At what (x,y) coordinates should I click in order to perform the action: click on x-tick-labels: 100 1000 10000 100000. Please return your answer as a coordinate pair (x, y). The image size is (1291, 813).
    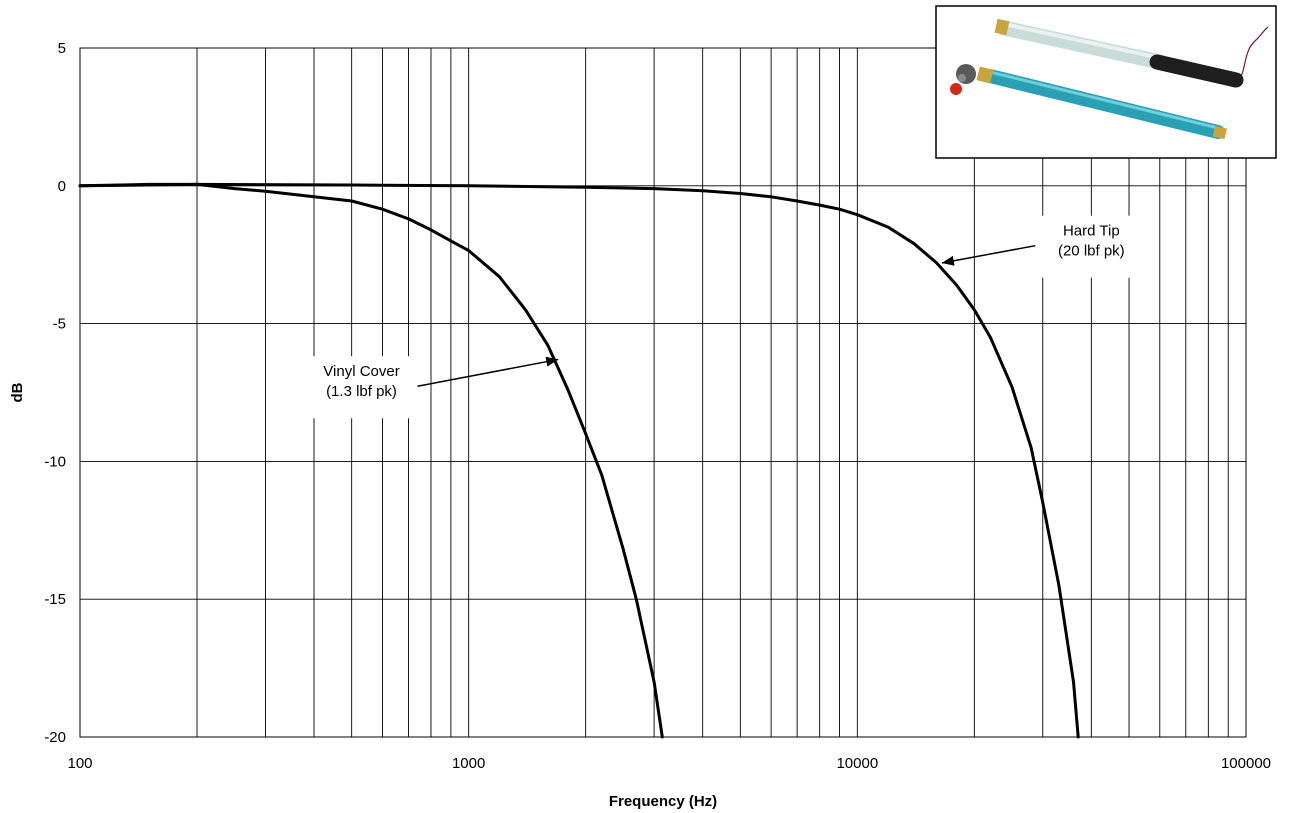
    Looking at the image, I should click on (669, 763).